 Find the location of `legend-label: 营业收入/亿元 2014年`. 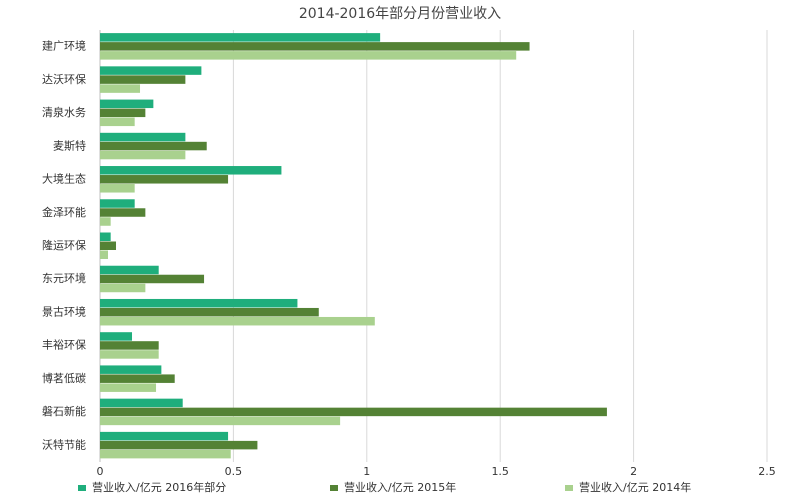

legend-label: 营业收入/亿元 2014年 is located at coordinates (635, 487).